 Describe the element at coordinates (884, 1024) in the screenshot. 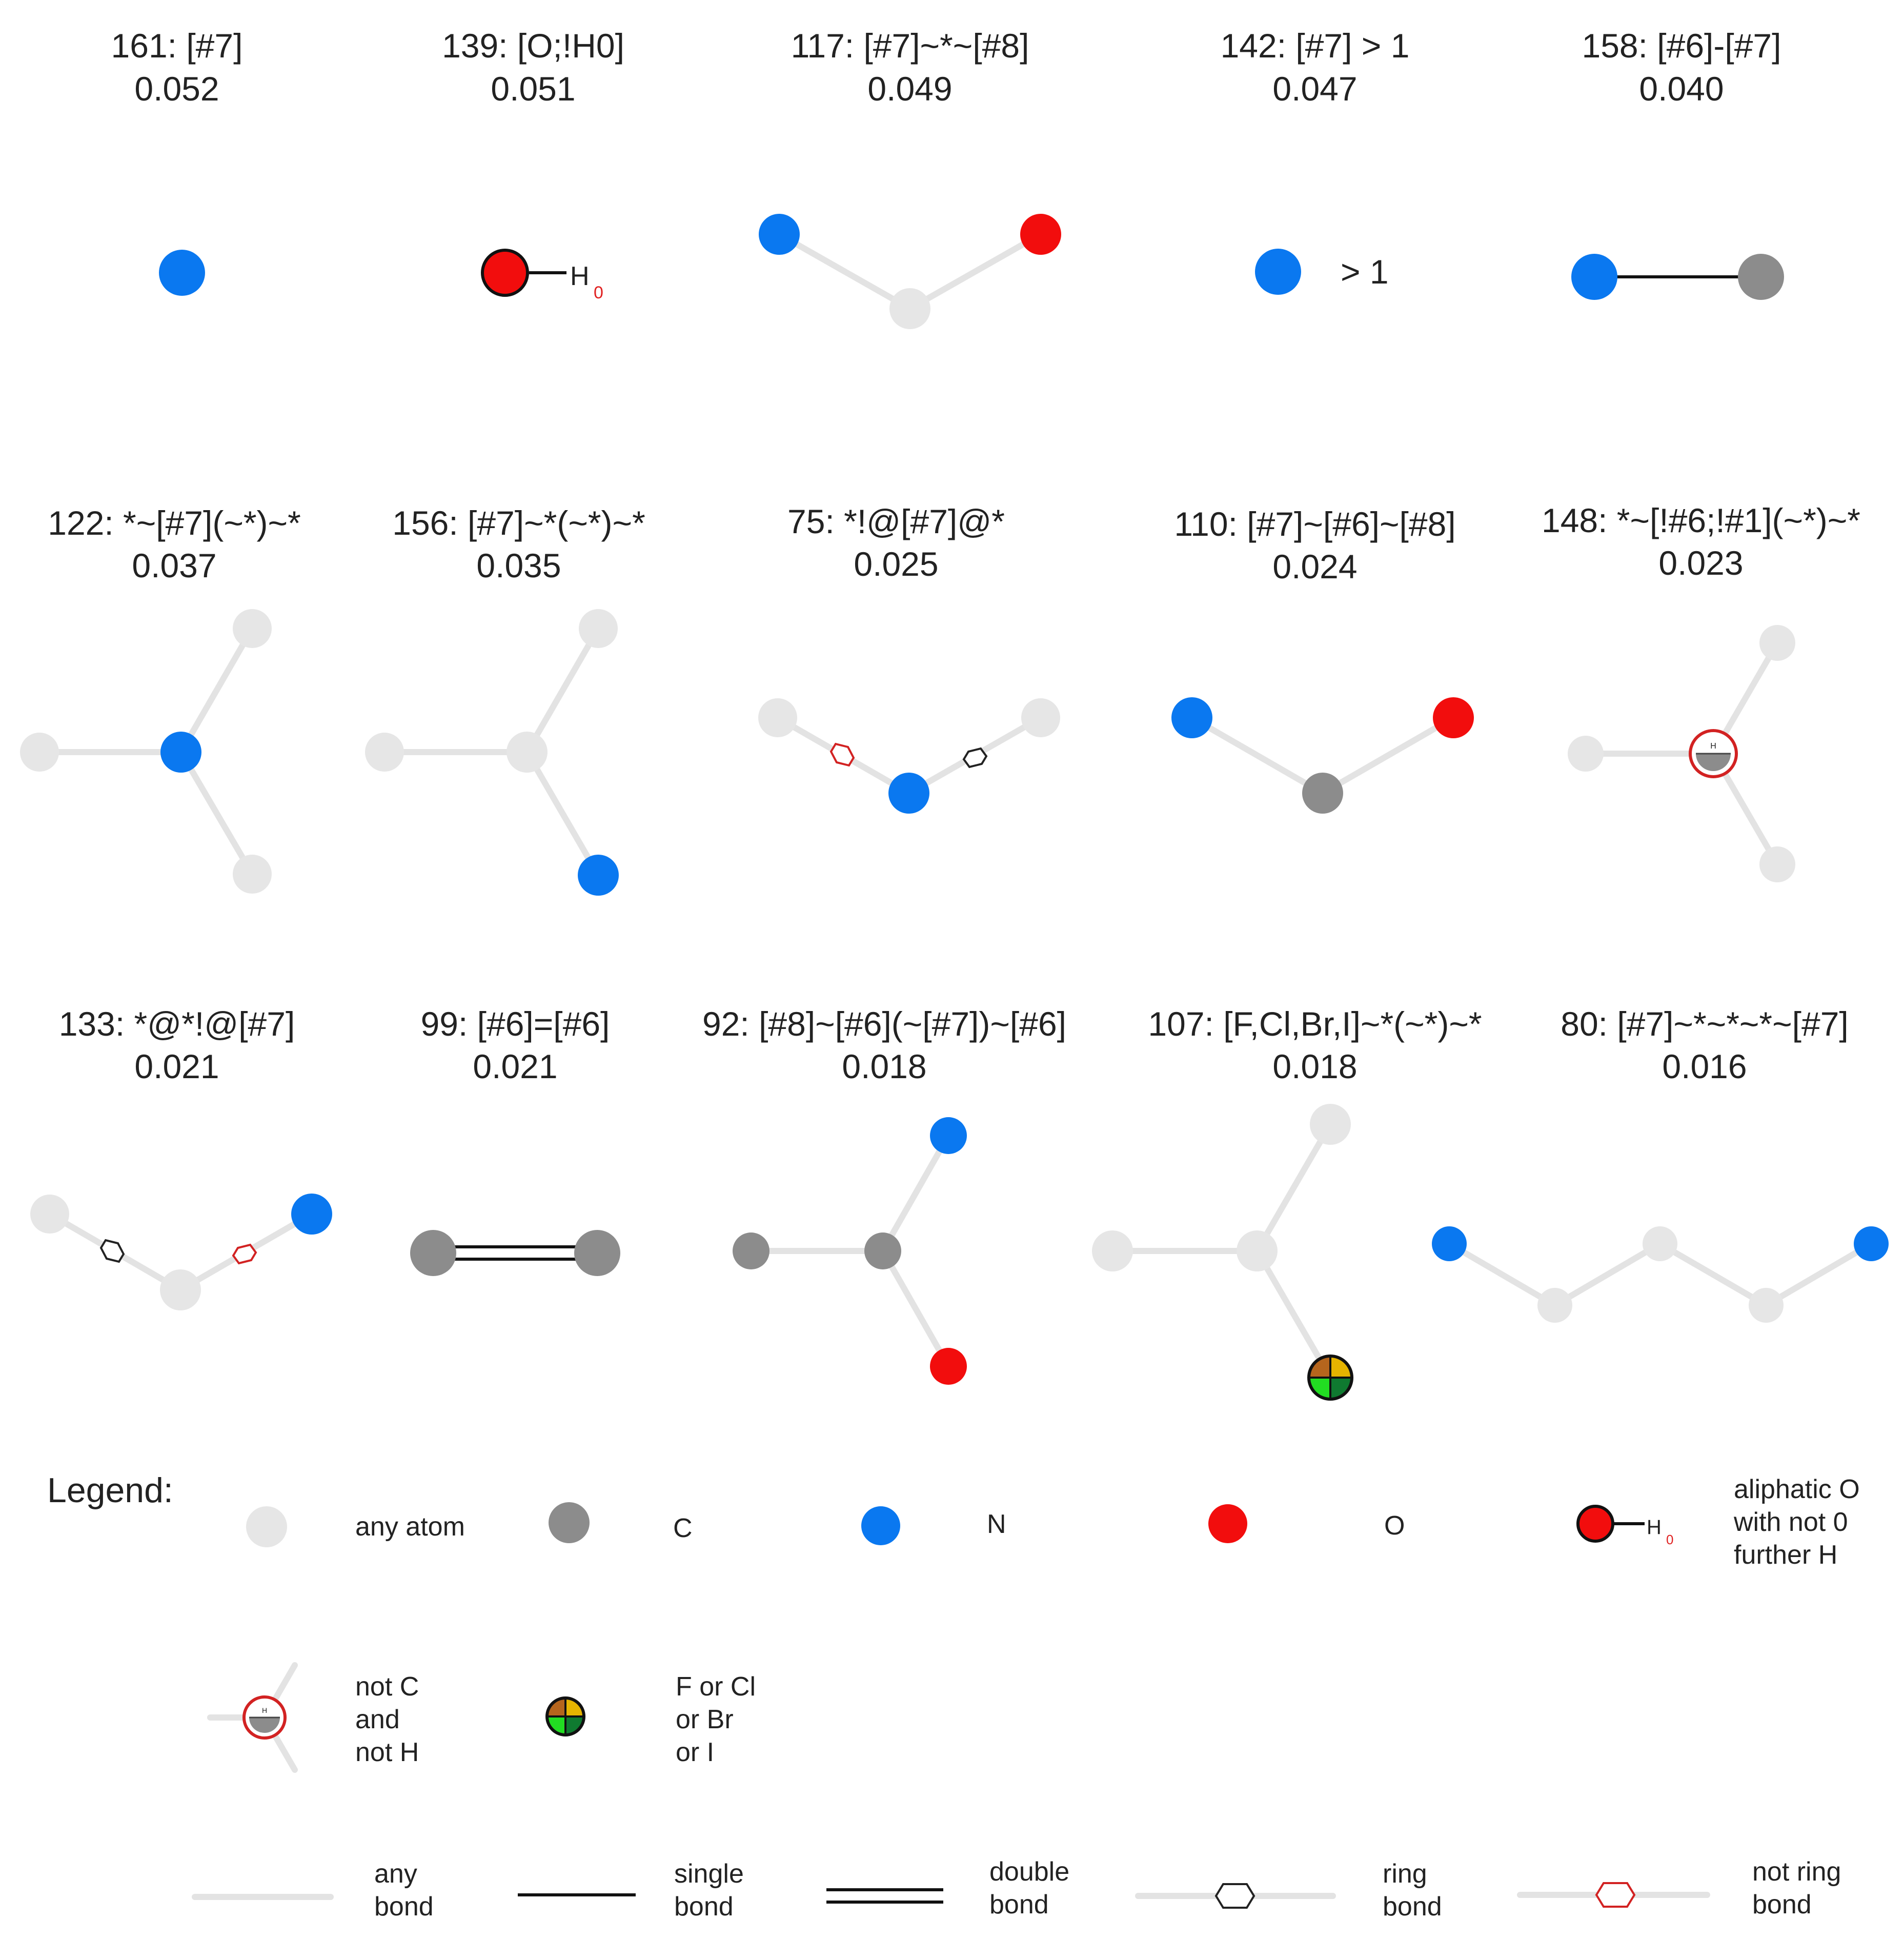

I see `panel-title: 92: [#8]~[#6](~[#7])~[#6]` at that location.